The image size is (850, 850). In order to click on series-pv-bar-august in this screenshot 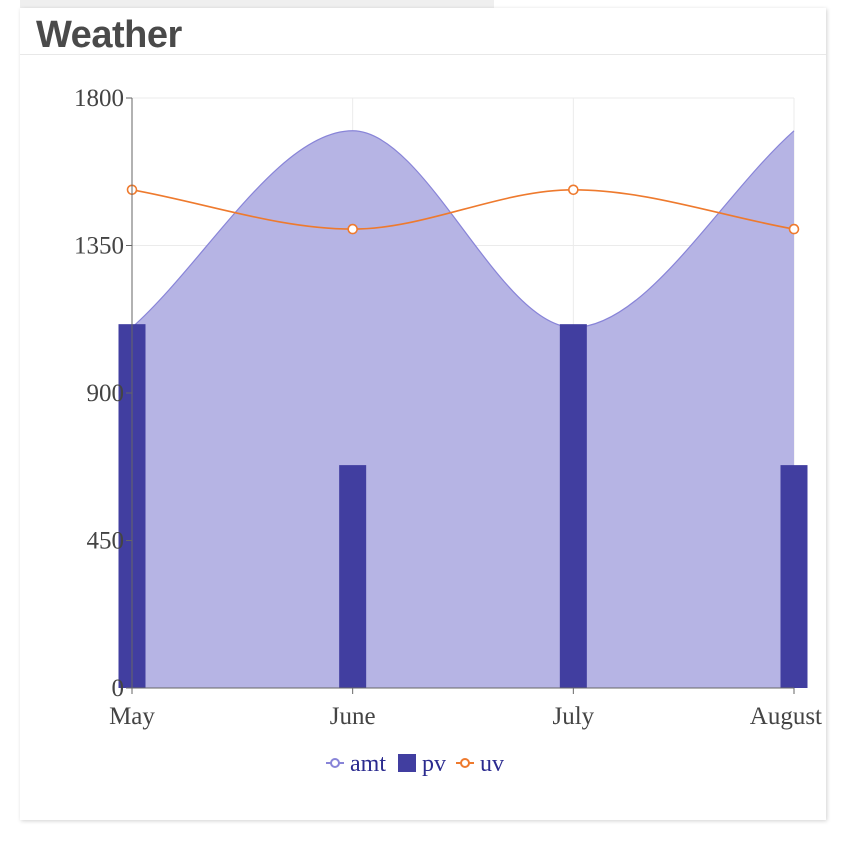, I will do `click(794, 576)`.